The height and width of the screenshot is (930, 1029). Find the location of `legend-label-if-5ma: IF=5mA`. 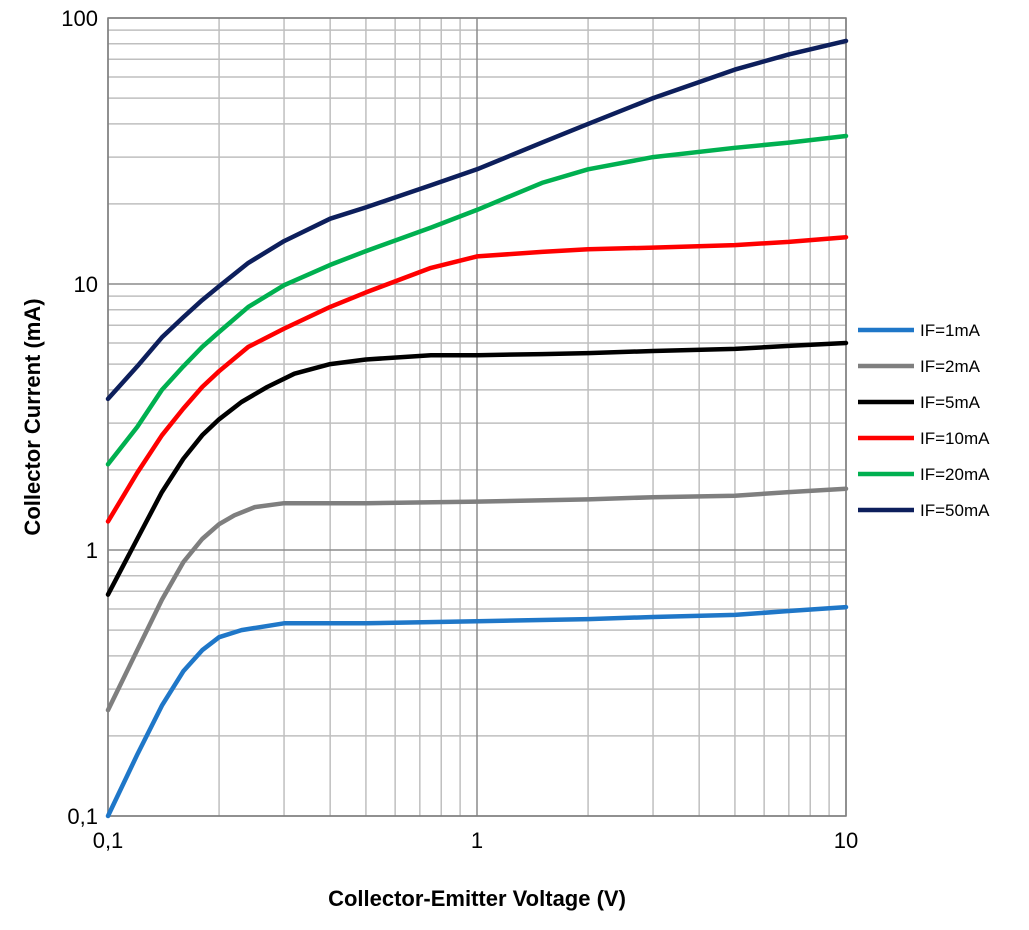

legend-label-if-5ma: IF=5mA is located at coordinates (950, 402).